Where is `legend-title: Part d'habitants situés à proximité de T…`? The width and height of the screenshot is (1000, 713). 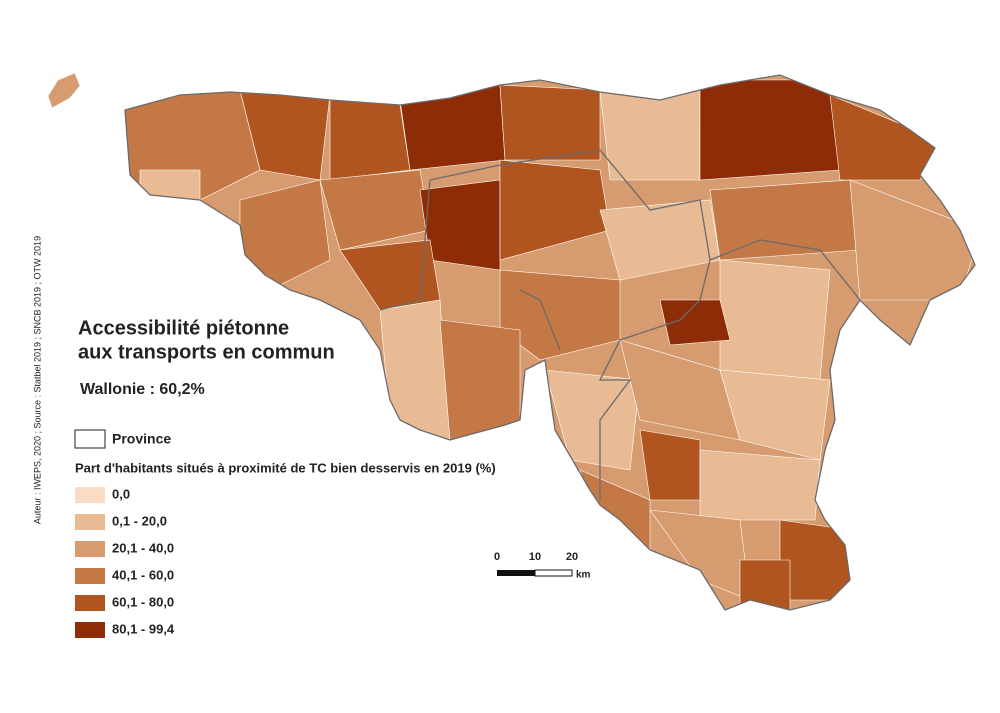 legend-title: Part d'habitants situés à proximité de T… is located at coordinates (285, 467).